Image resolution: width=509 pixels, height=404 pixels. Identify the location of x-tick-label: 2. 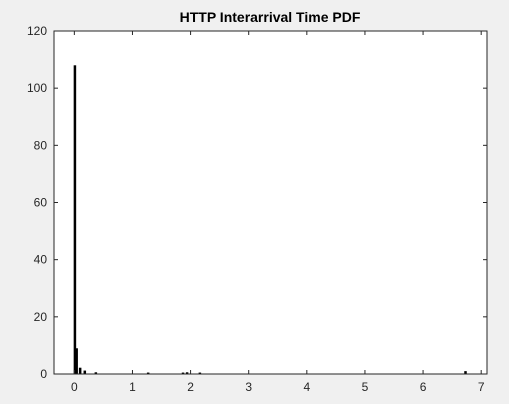
(190, 387).